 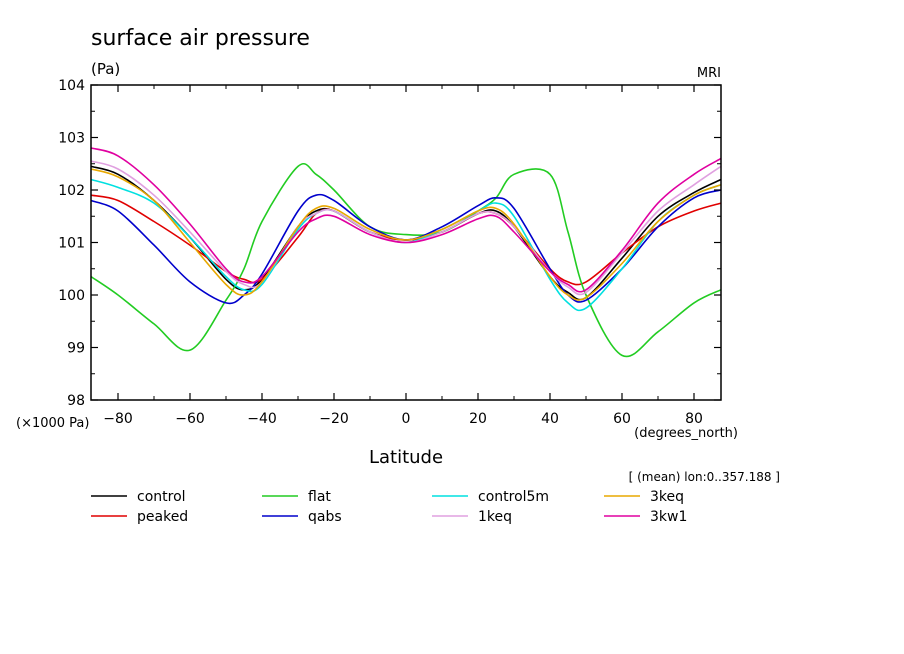 I want to click on x-tick-label: −80, so click(x=118, y=419).